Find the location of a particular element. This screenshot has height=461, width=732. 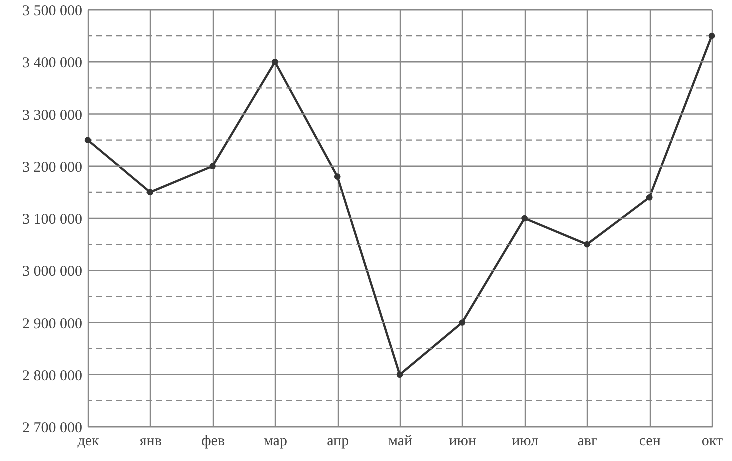

x-tick-label: окт is located at coordinates (713, 442).